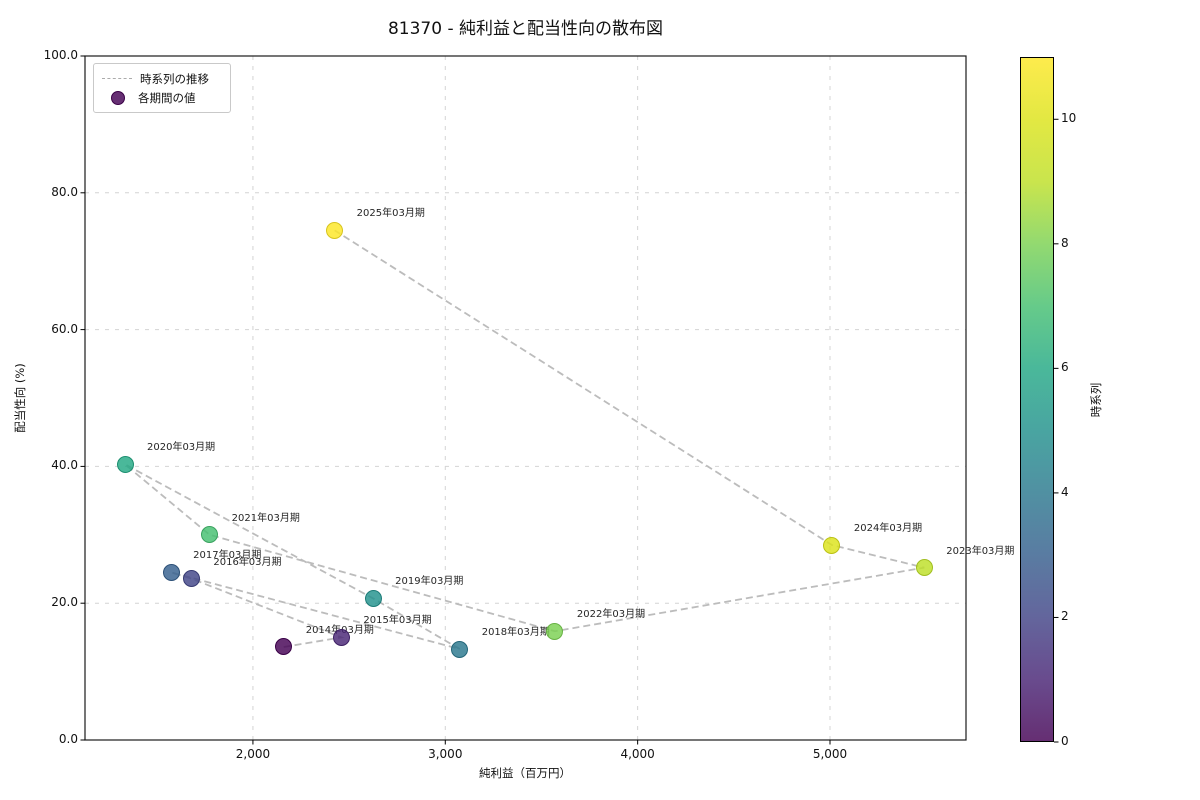 The width and height of the screenshot is (1200, 800). What do you see at coordinates (397, 621) in the screenshot?
I see `point-annotation: 2015年03月期` at bounding box center [397, 621].